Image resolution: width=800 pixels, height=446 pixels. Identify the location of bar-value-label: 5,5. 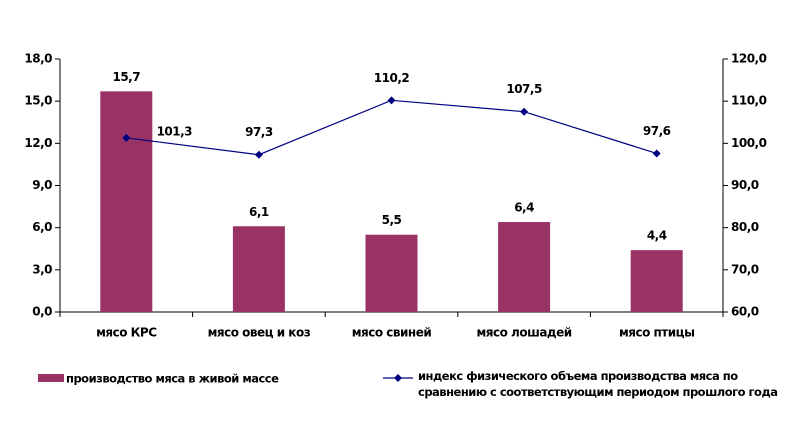
(392, 220).